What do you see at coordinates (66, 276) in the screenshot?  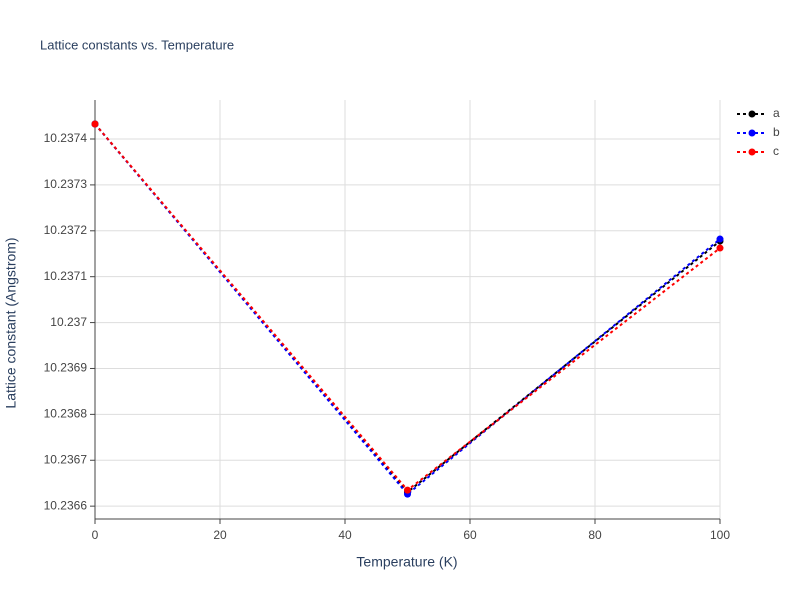 I see `y-tick-label: 10.2371` at bounding box center [66, 276].